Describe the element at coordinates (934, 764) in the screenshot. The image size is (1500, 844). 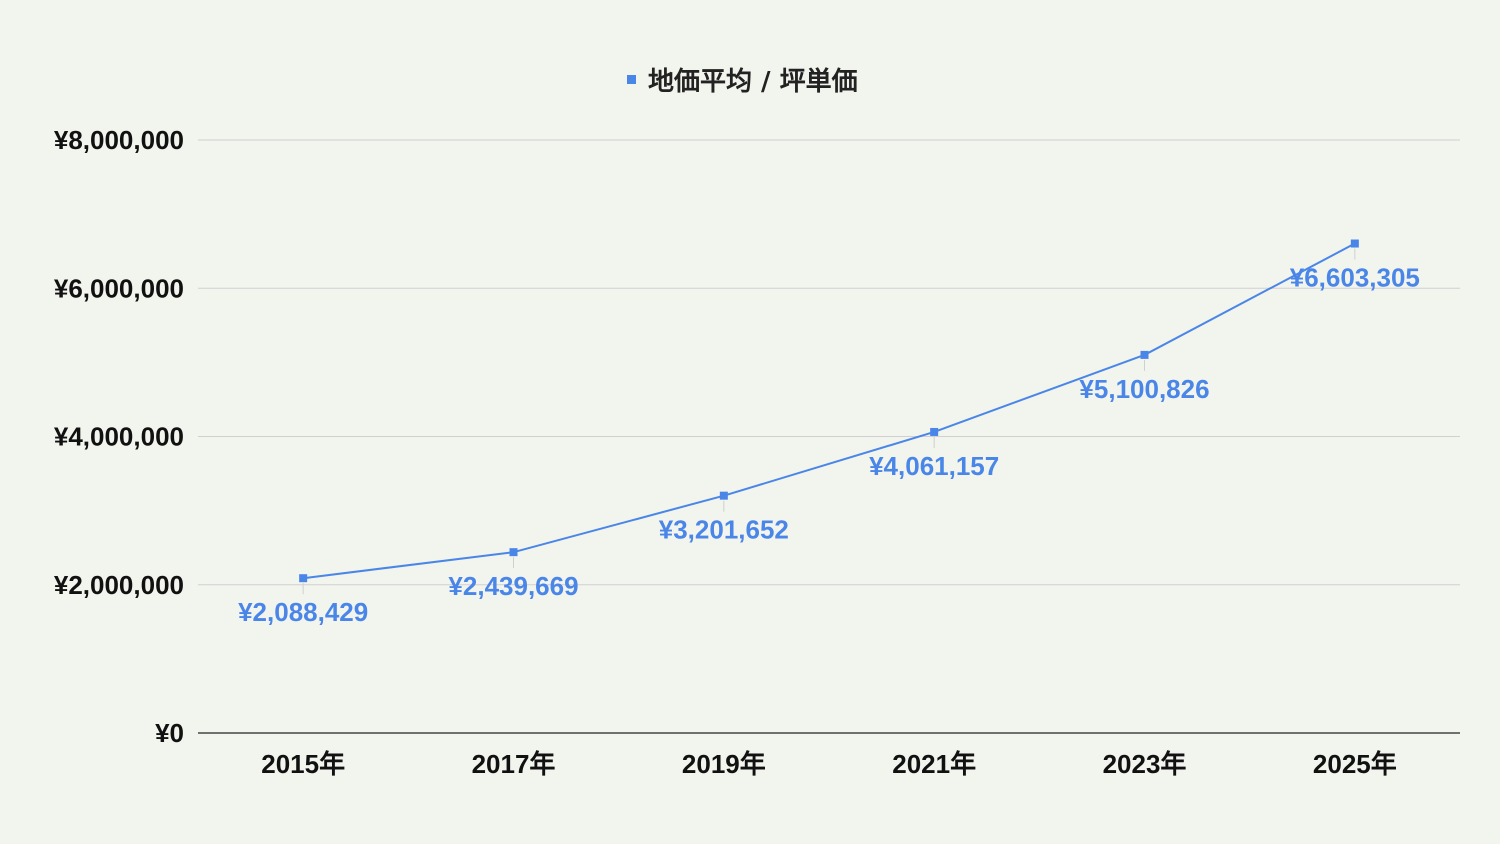
I see `x-tick-label: 2021年` at that location.